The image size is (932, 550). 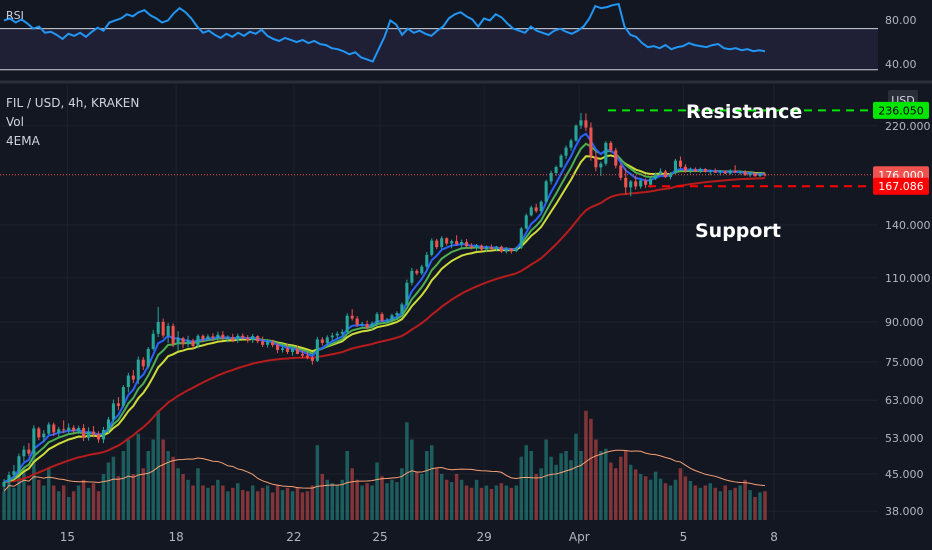 What do you see at coordinates (901, 186) in the screenshot?
I see `support-price-tag` at bounding box center [901, 186].